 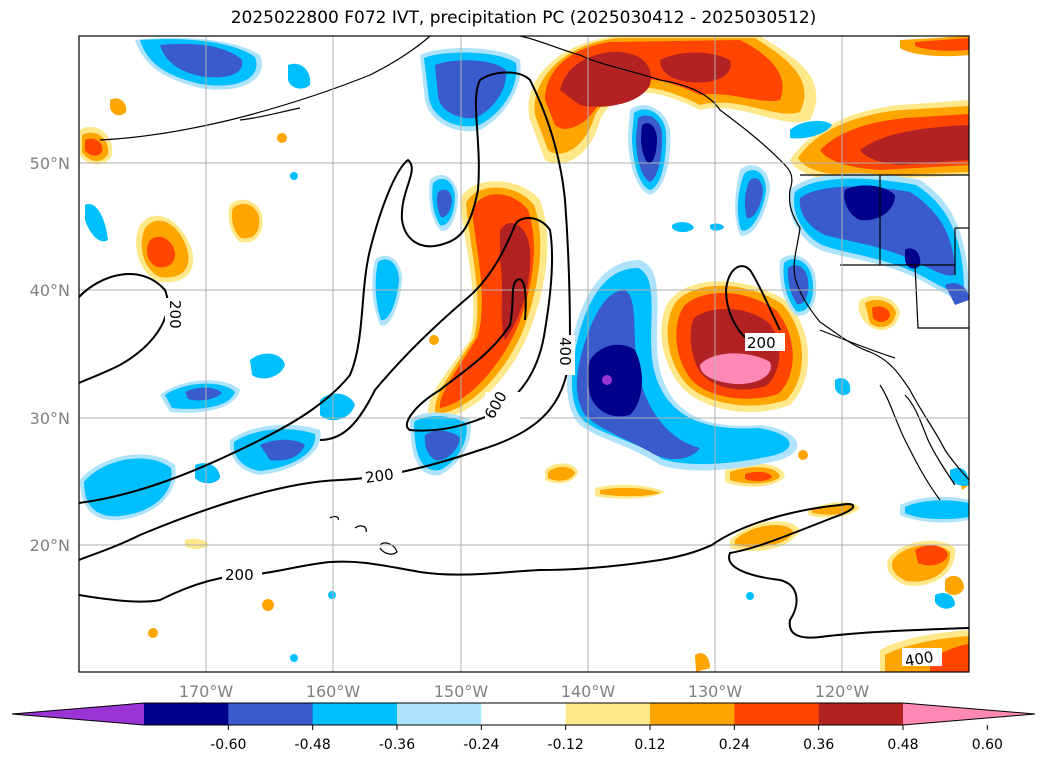 I want to click on colorbar-tick-label: -0.60, so click(x=228, y=745).